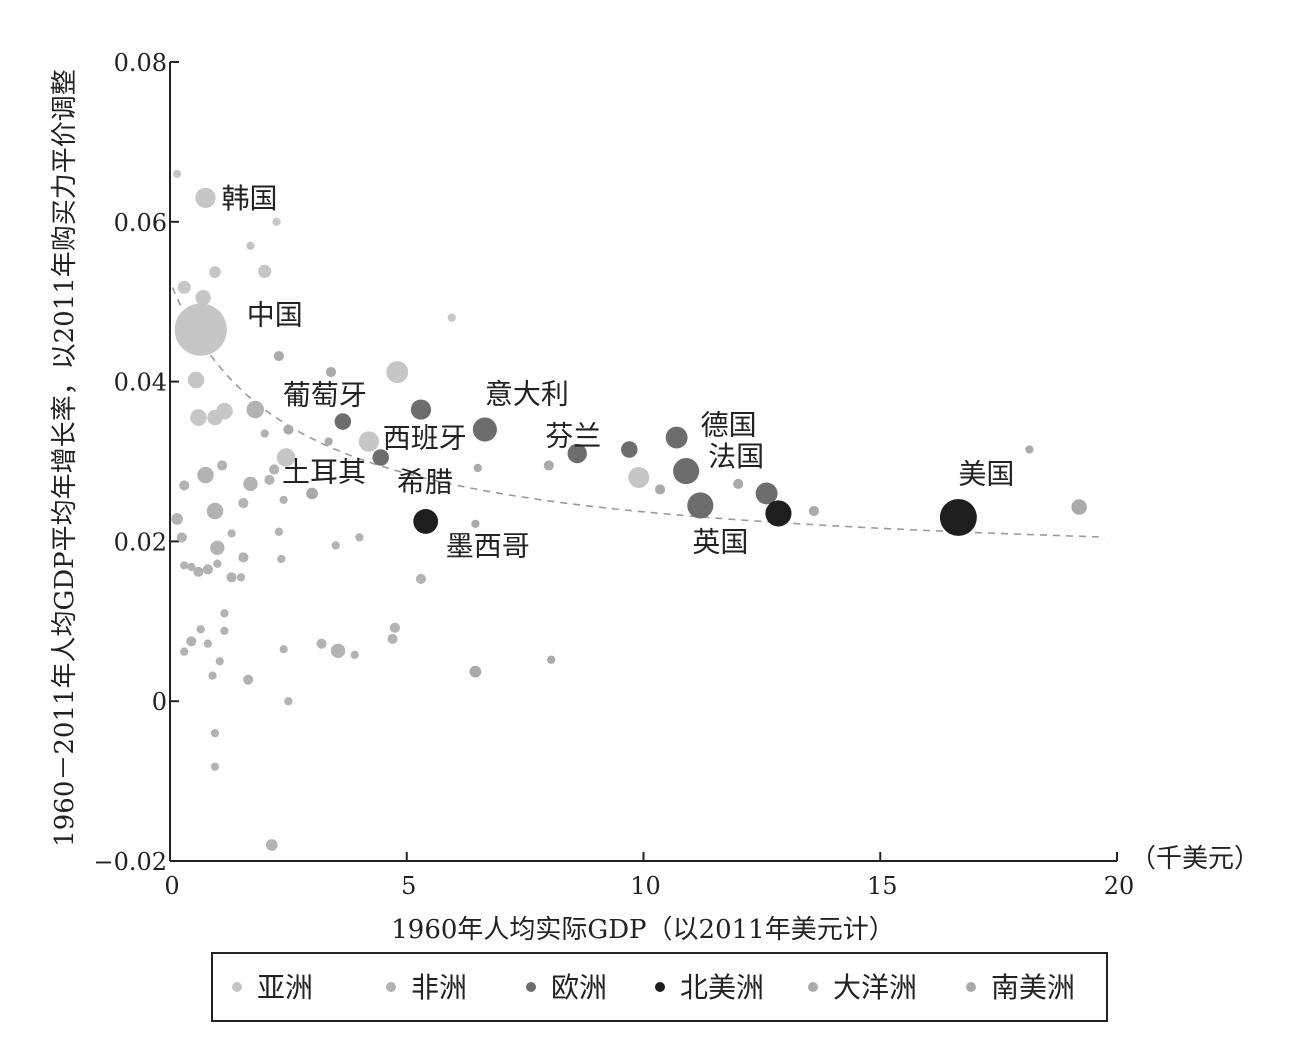 This screenshot has height=1044, width=1301. I want to click on legend-label: 亚洲, so click(285, 987).